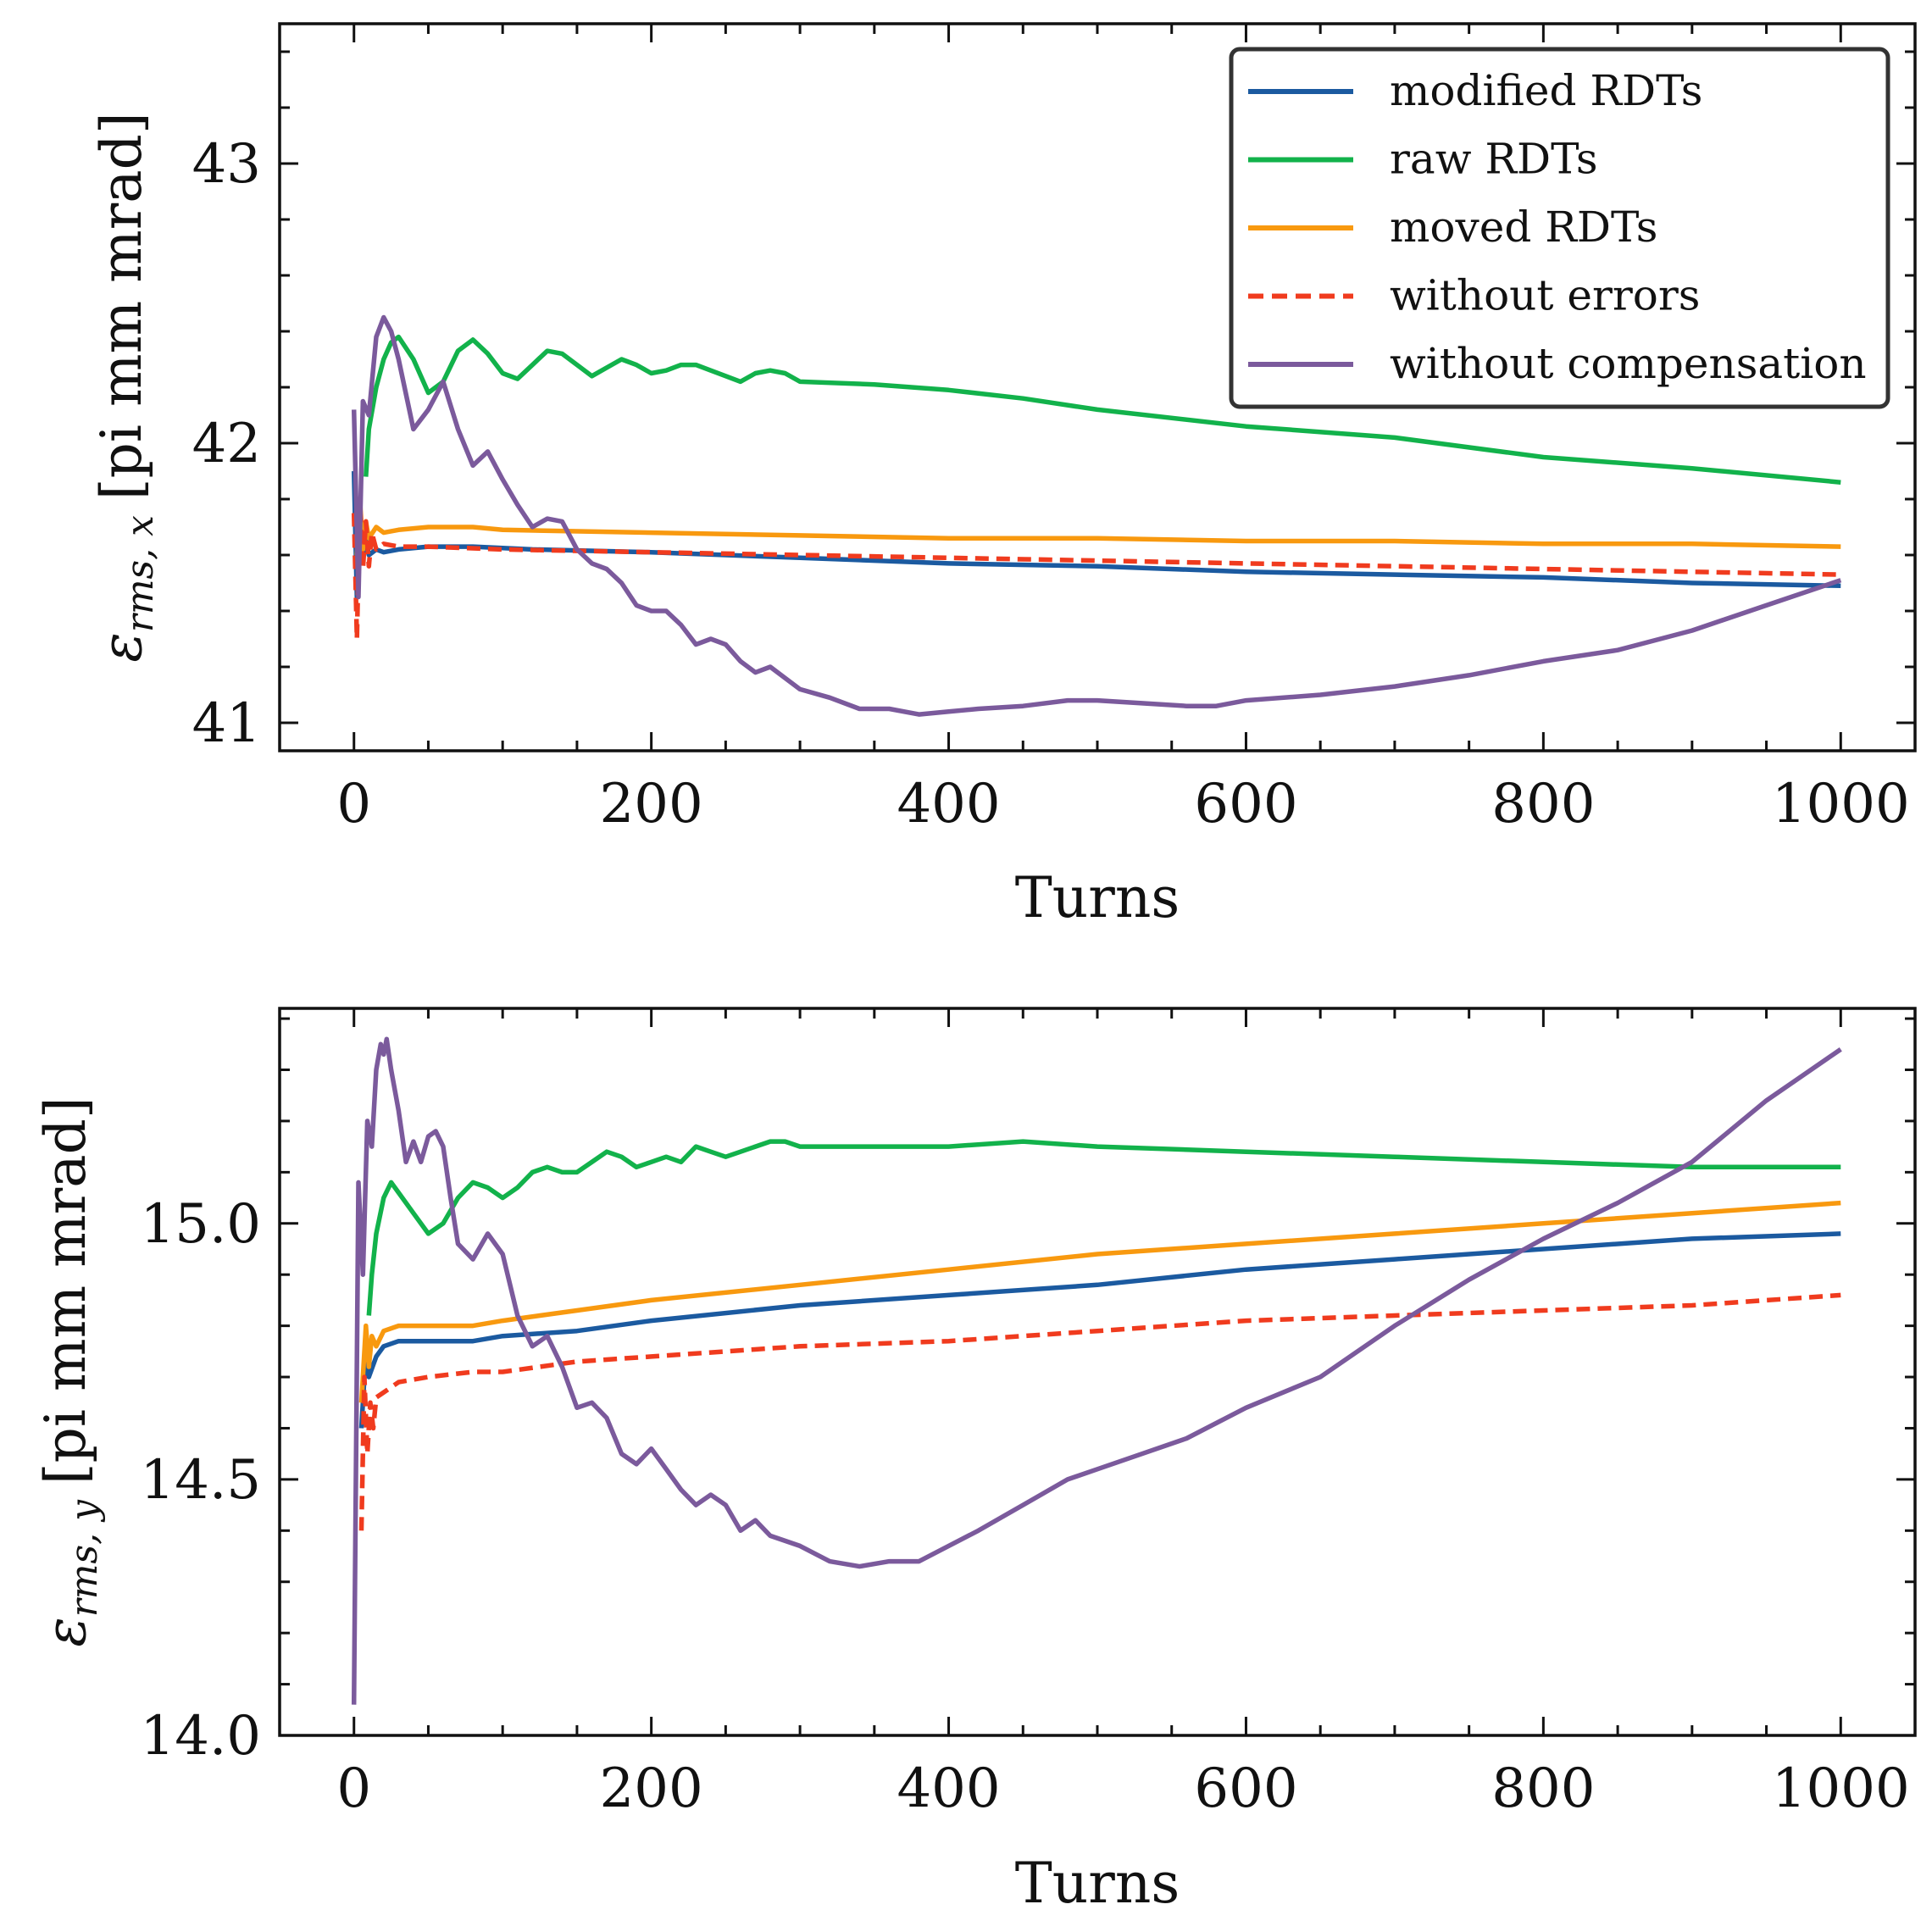 Image resolution: width=1932 pixels, height=1932 pixels. Describe the element at coordinates (651, 1788) in the screenshot. I see `bottom-x-tick-label: 200` at that location.